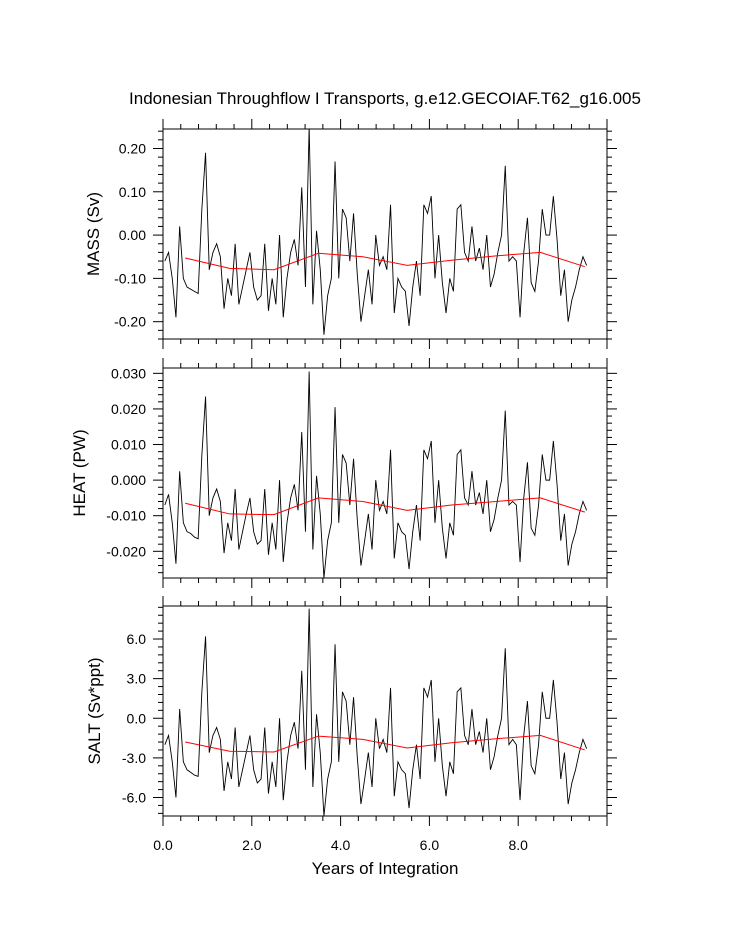 The height and width of the screenshot is (945, 733). What do you see at coordinates (385, 743) in the screenshot?
I see `salt-annual-mean-line` at bounding box center [385, 743].